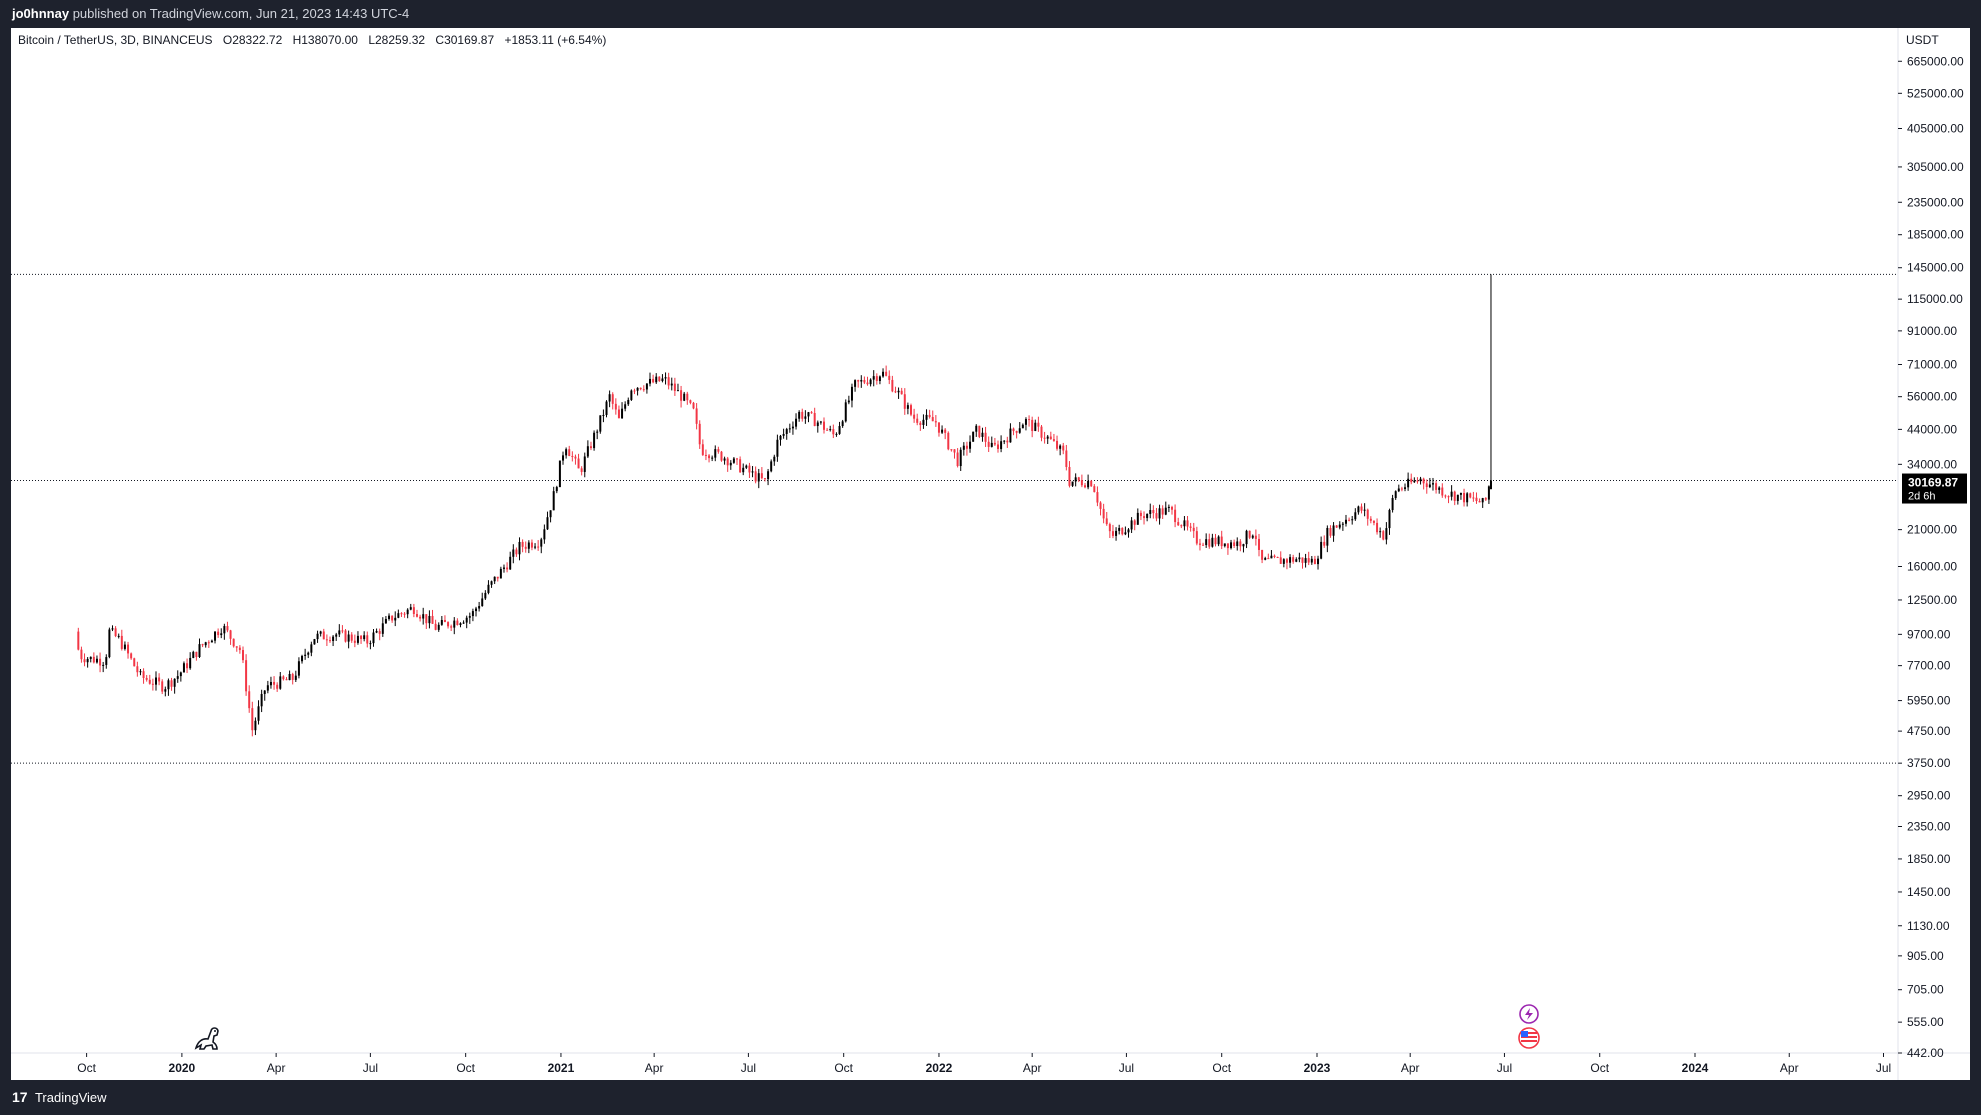 The height and width of the screenshot is (1115, 1981). Describe the element at coordinates (20, 1097) in the screenshot. I see `tradingview-logo-icon: 17` at that location.